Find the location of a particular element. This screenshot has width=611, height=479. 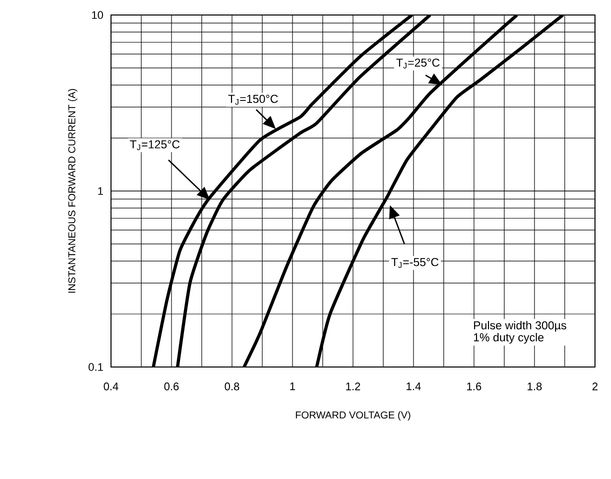

y-tick-label: 0.1 is located at coordinates (95, 367).